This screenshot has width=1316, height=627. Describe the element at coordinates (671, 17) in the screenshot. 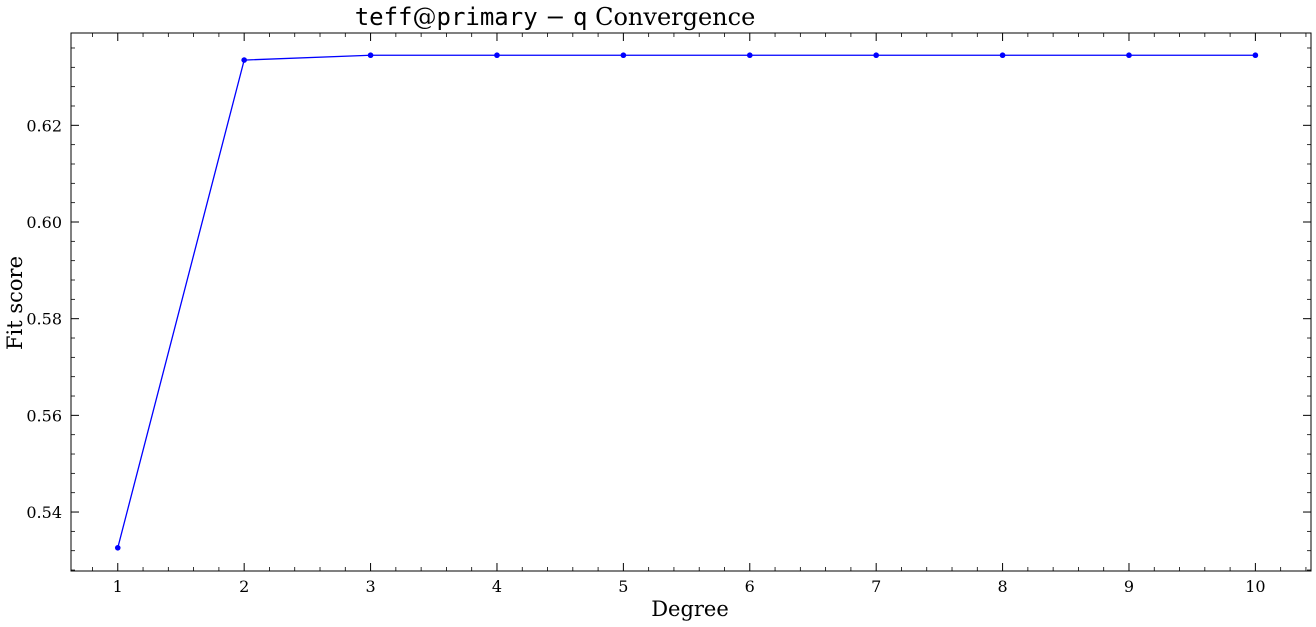

I see `chart-title-part-6: Convergence` at that location.